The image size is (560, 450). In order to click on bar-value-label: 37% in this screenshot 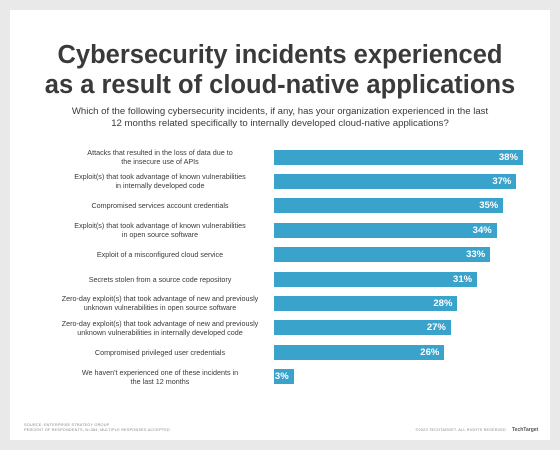, I will do `click(502, 181)`.